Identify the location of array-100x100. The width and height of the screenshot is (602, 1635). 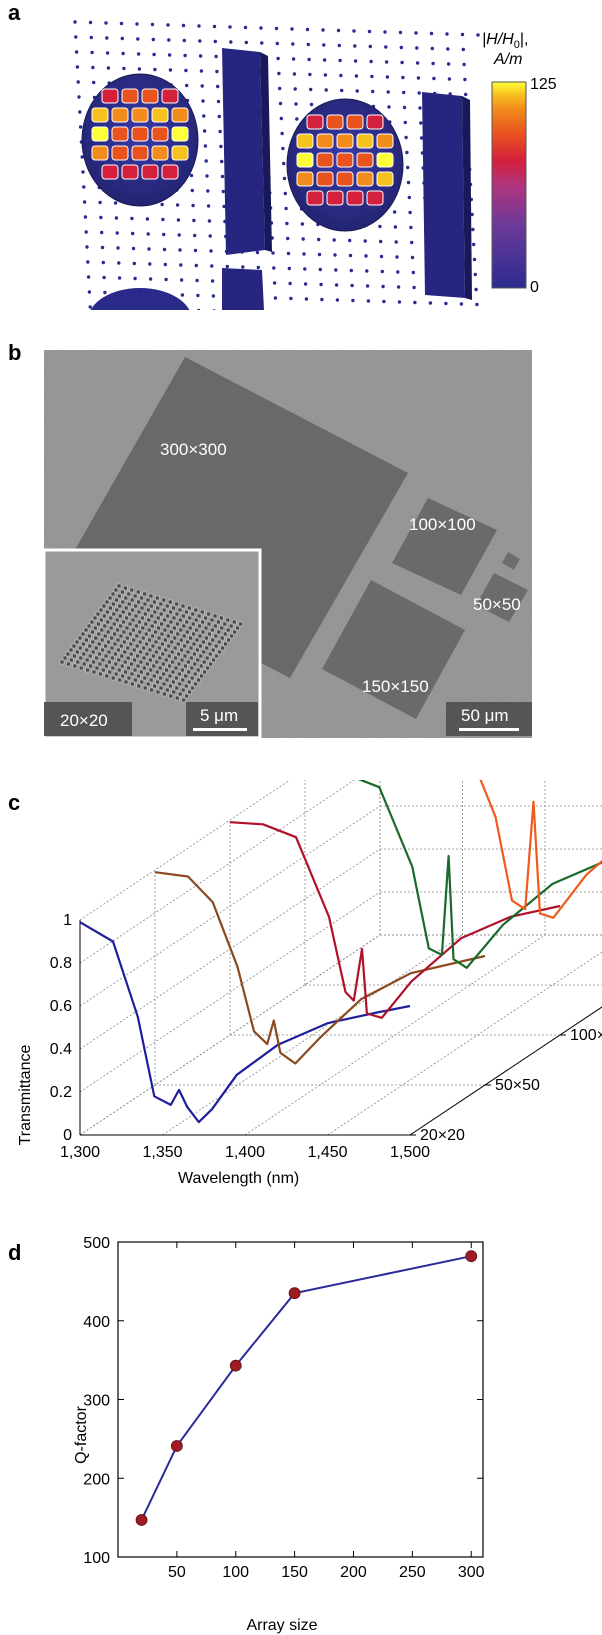
(444, 546).